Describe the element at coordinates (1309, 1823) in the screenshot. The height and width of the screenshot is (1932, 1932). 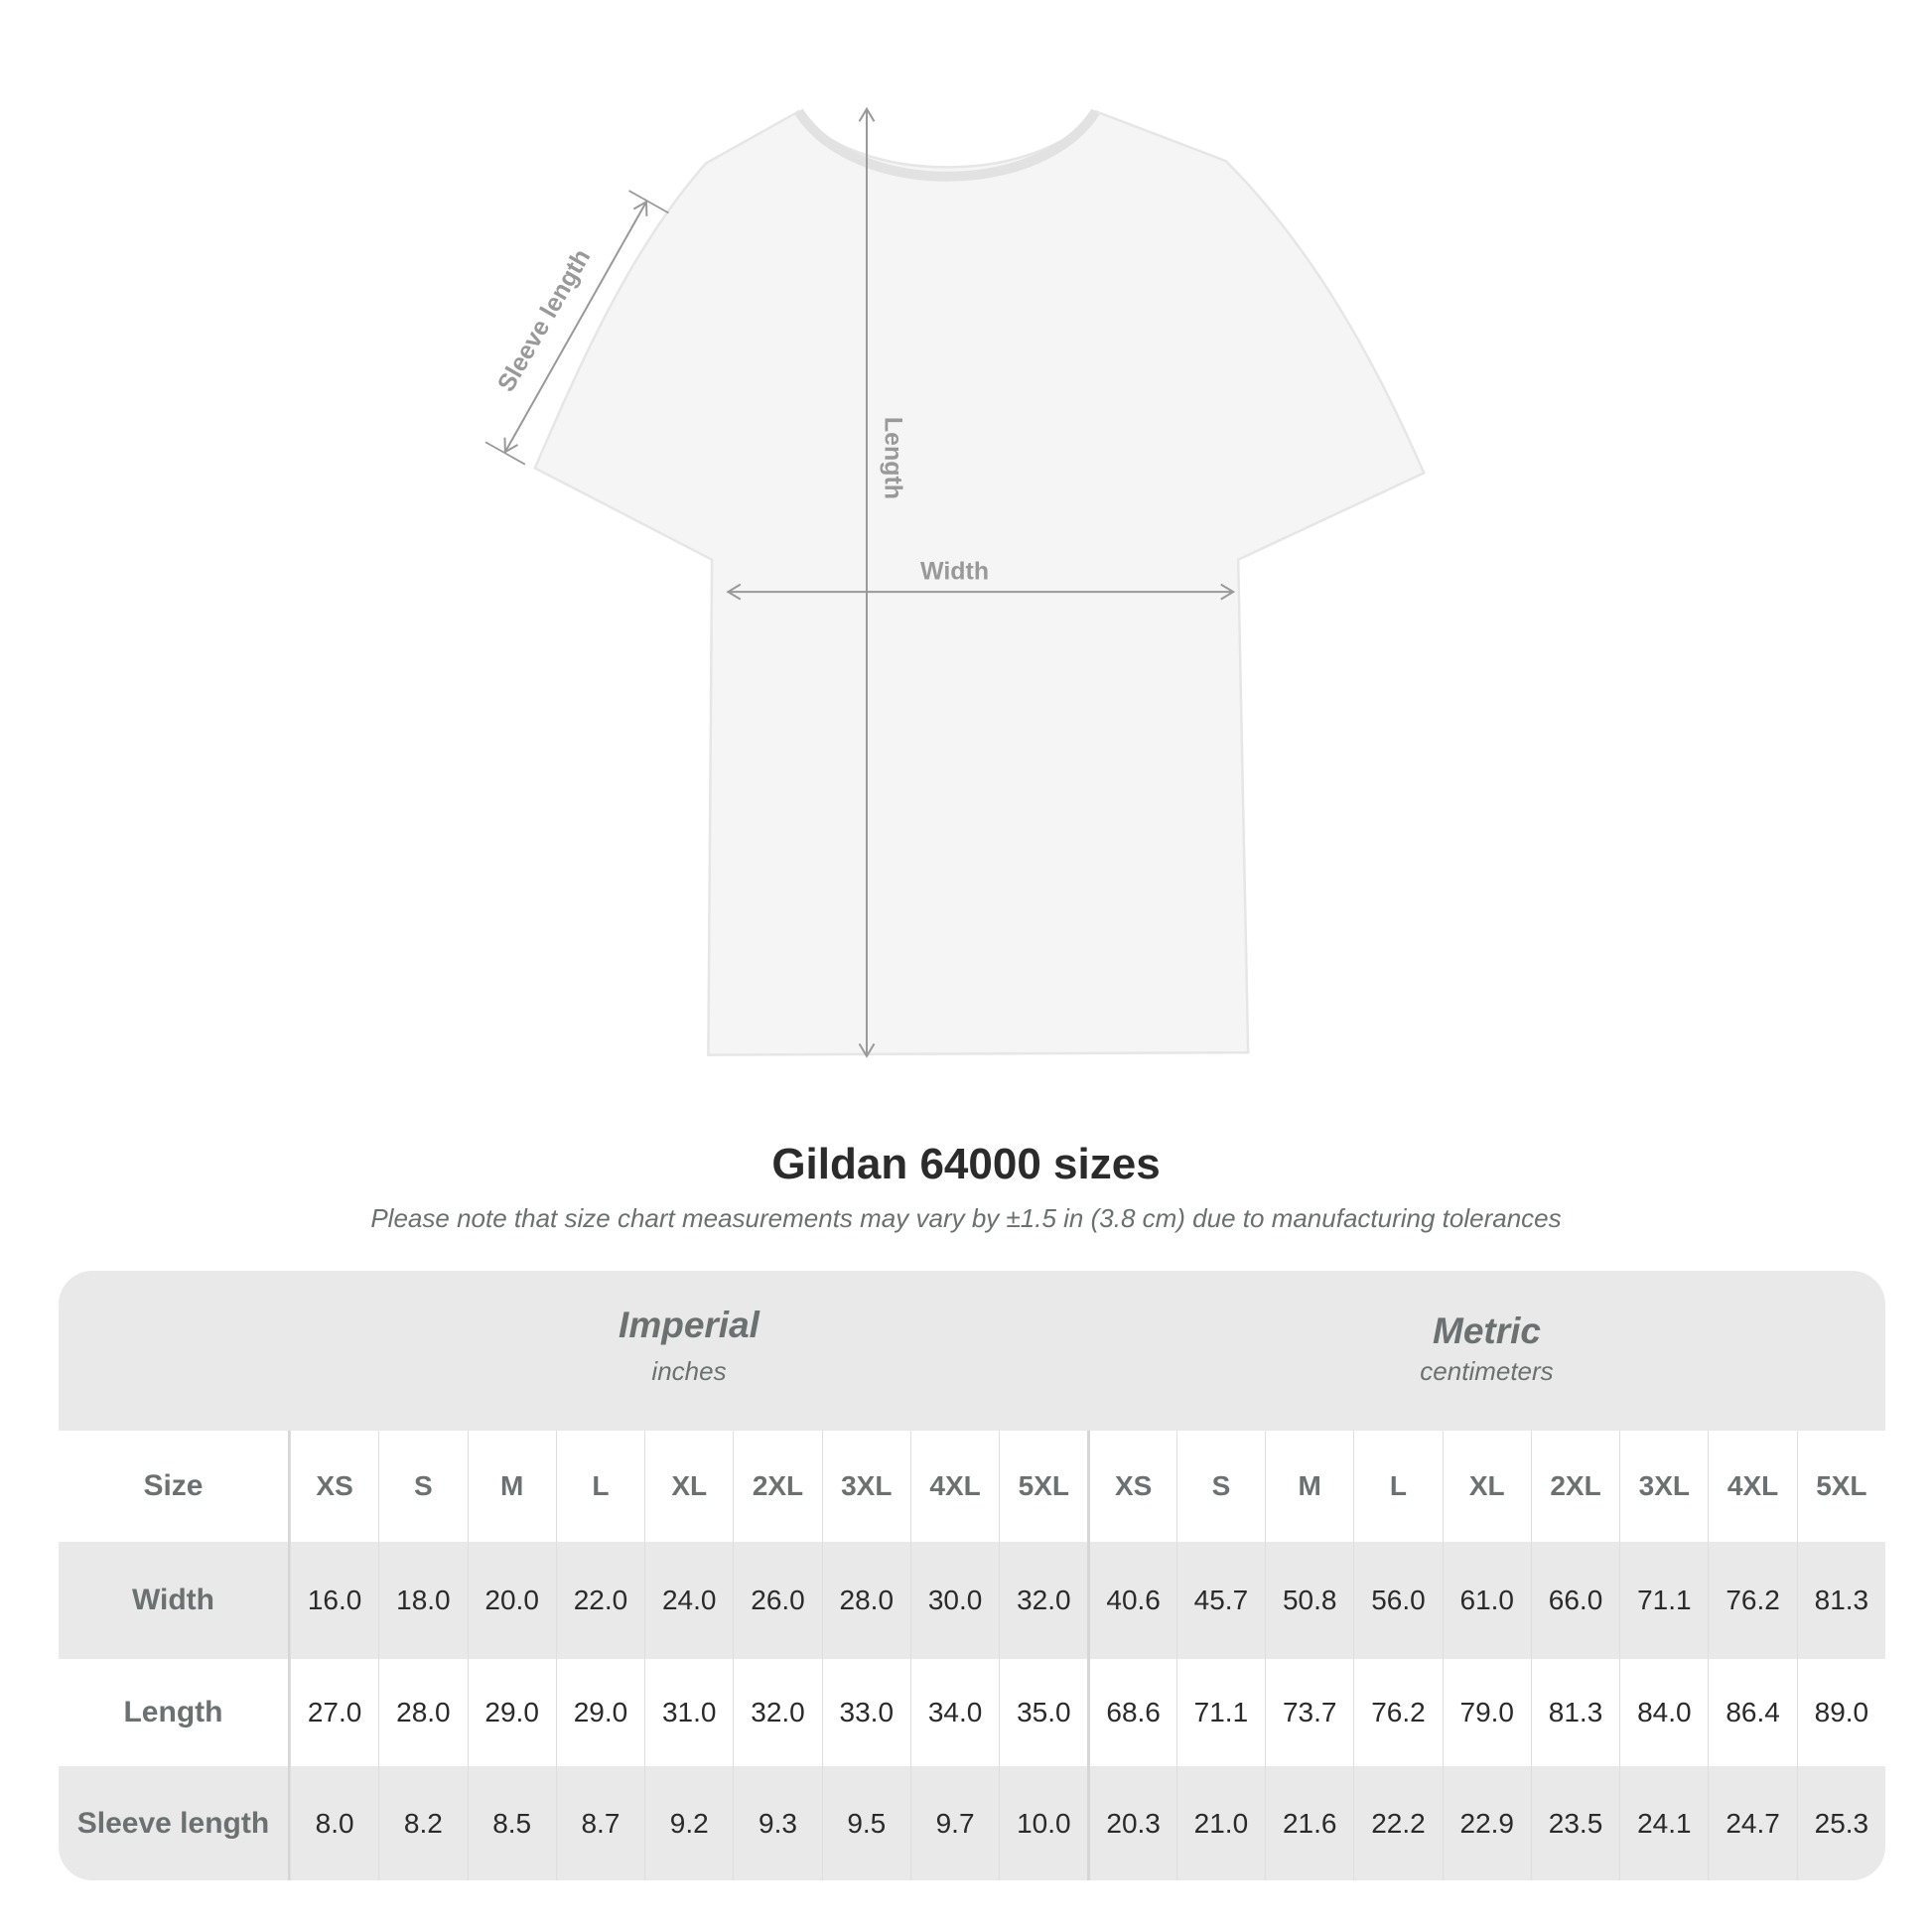
I see `measurement-cell: 21.6` at that location.